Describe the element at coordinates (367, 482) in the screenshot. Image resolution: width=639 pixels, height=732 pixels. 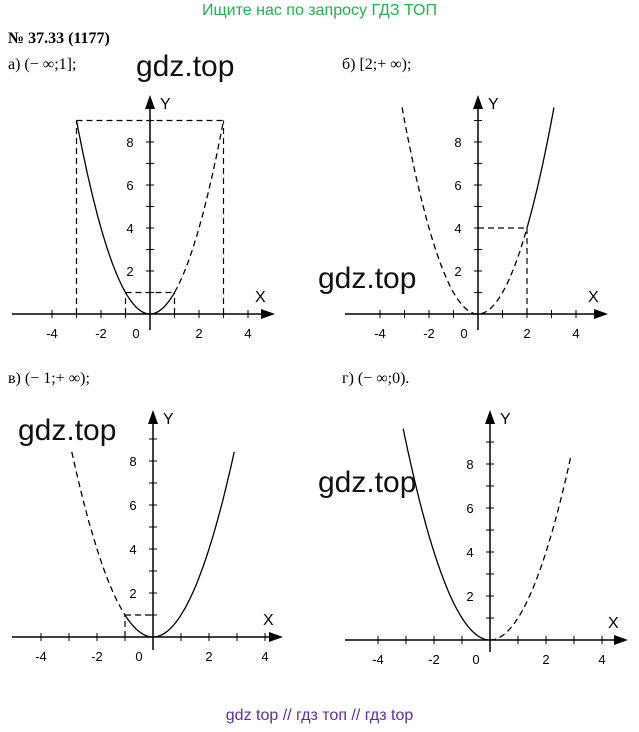
I see `watermark-4: gdz.top` at that location.